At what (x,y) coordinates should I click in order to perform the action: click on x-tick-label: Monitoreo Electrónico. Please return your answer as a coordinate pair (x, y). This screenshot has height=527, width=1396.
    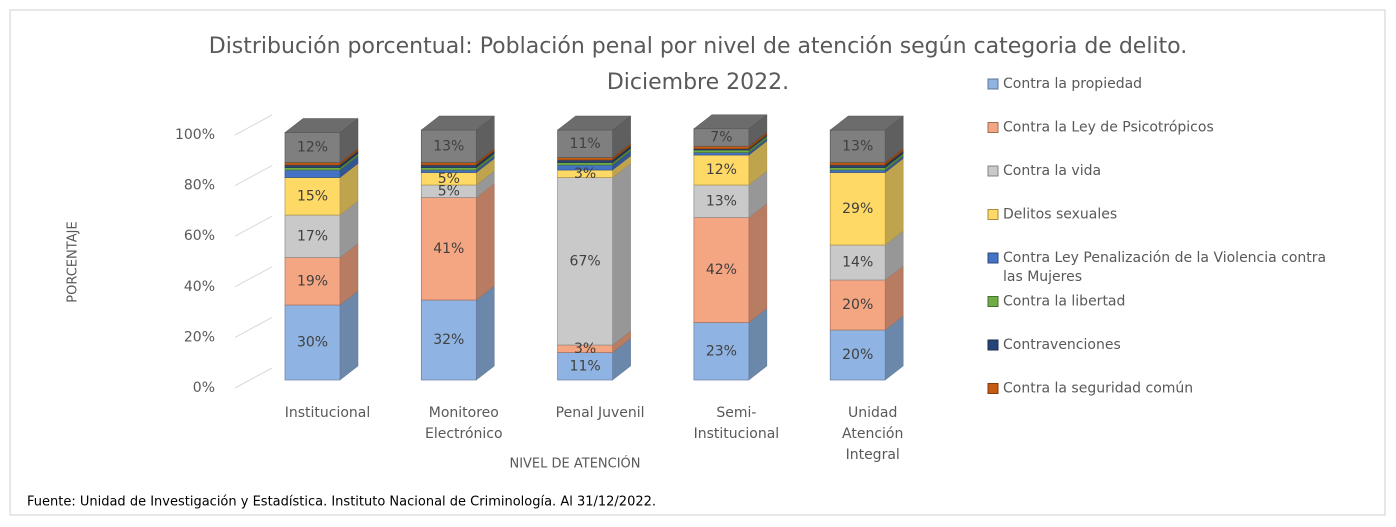
    Looking at the image, I should click on (464, 423).